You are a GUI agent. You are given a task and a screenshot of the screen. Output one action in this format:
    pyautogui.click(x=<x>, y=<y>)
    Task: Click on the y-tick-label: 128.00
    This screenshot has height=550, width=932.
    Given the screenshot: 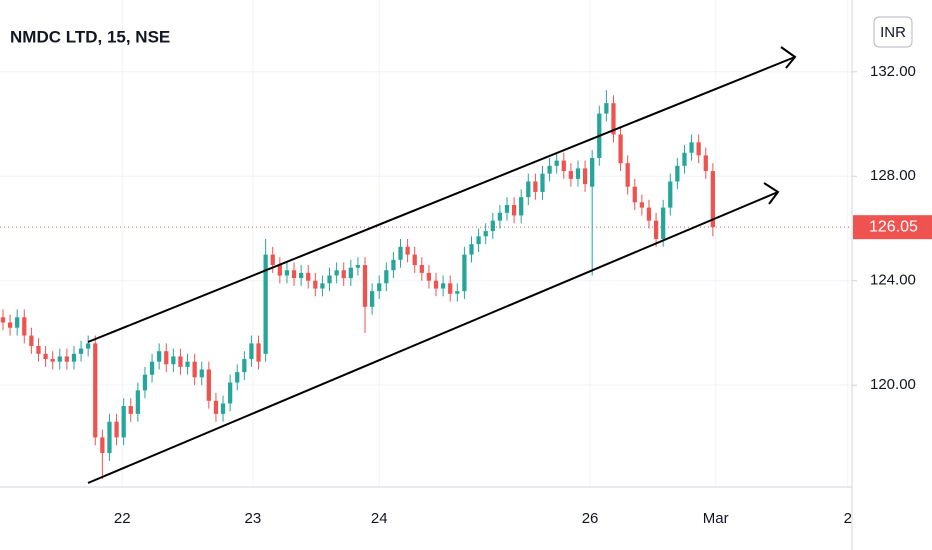 What is the action you would take?
    pyautogui.click(x=893, y=175)
    